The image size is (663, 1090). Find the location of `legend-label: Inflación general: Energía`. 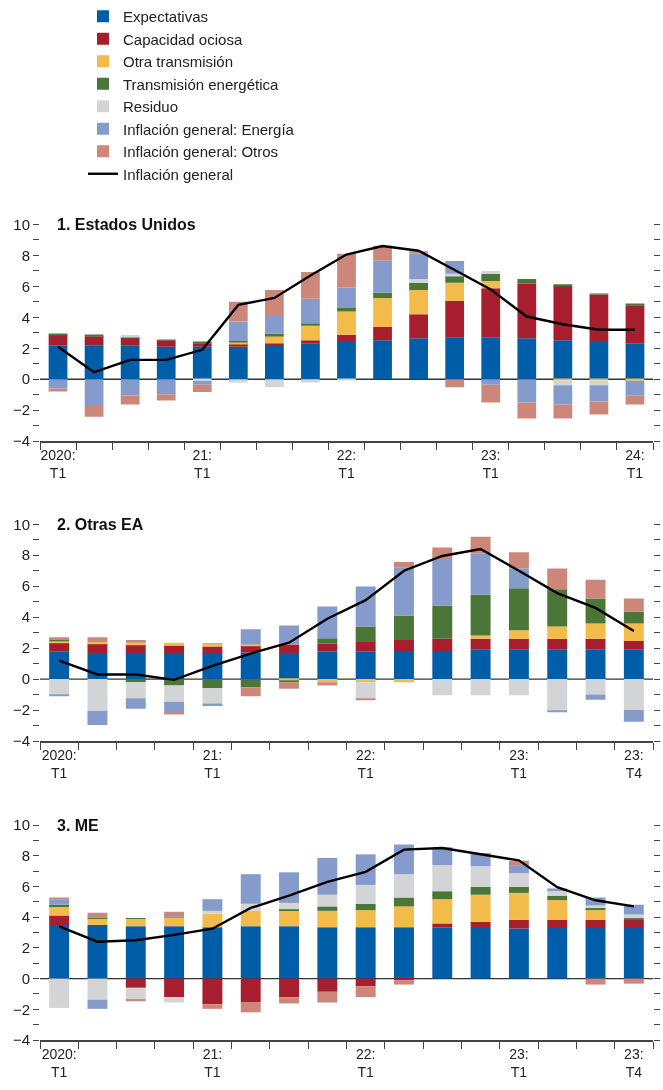

legend-label: Inflación general: Energía is located at coordinates (208, 129).